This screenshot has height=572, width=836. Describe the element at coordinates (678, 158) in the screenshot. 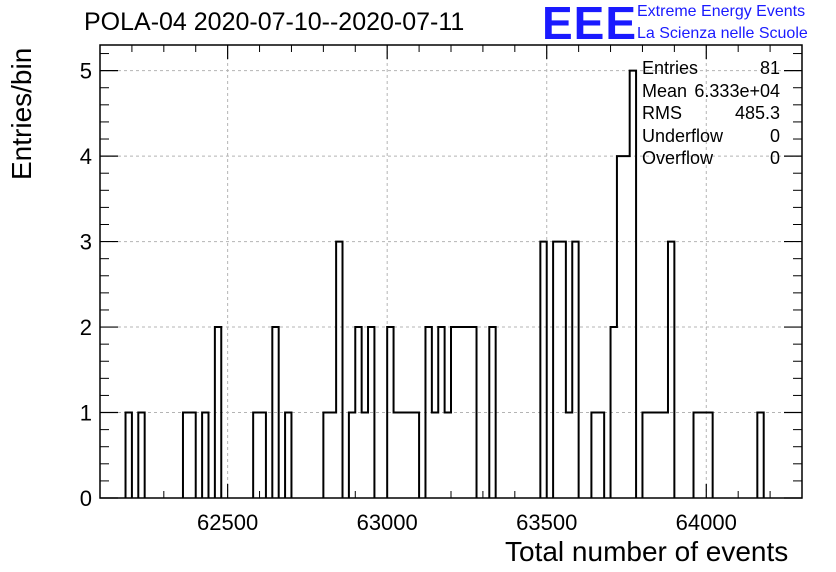

I see `stats-key: Overflow` at that location.